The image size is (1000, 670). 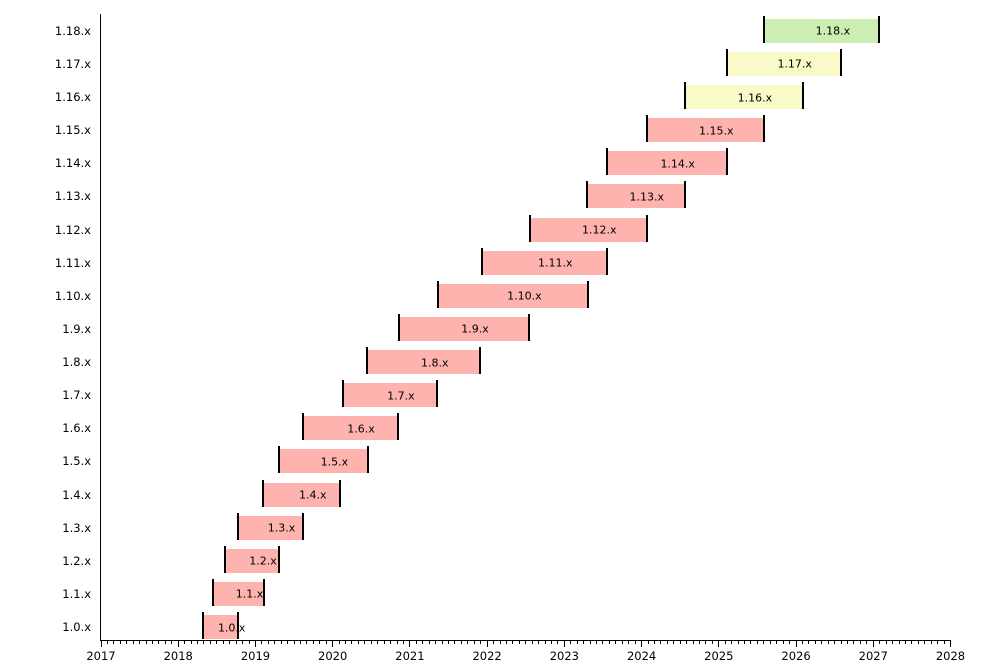 What do you see at coordinates (76, 494) in the screenshot?
I see `y-tick-label: 1.4.x` at bounding box center [76, 494].